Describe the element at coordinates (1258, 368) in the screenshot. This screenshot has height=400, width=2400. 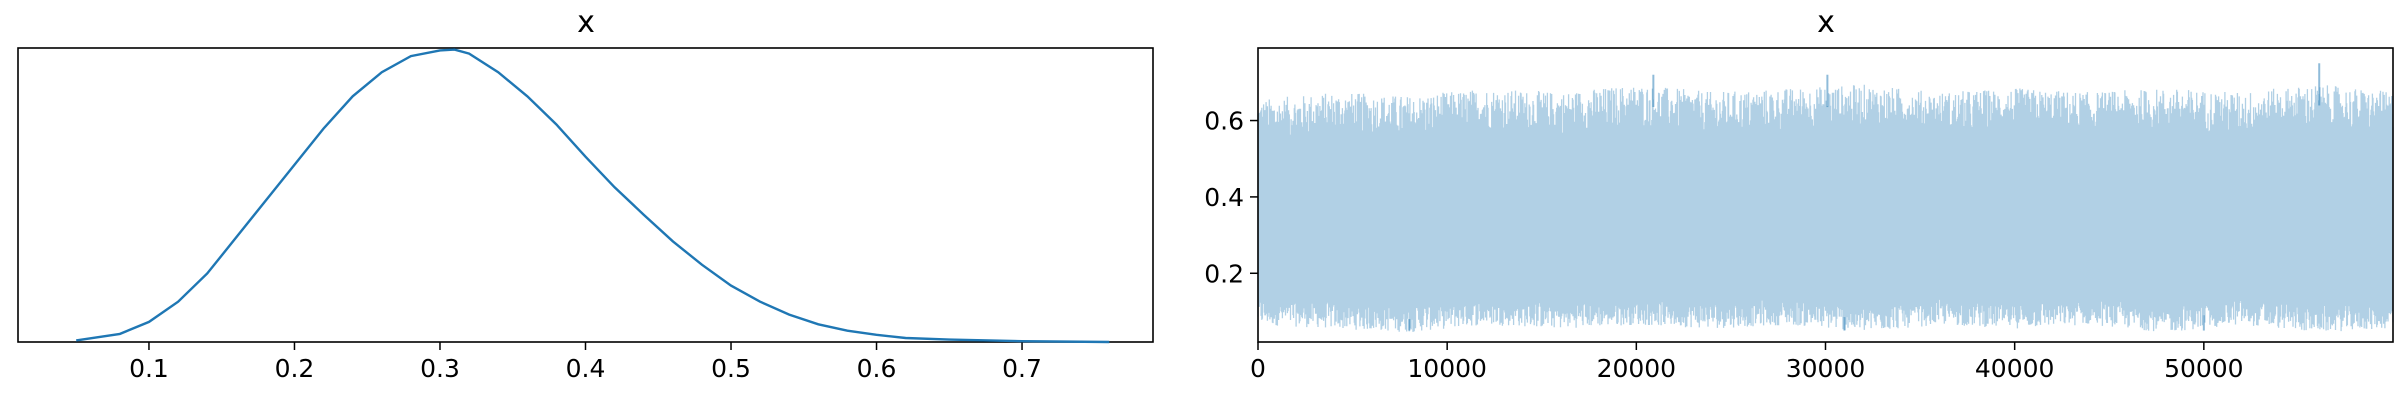
I see `trace-x-tick-label: 0` at that location.